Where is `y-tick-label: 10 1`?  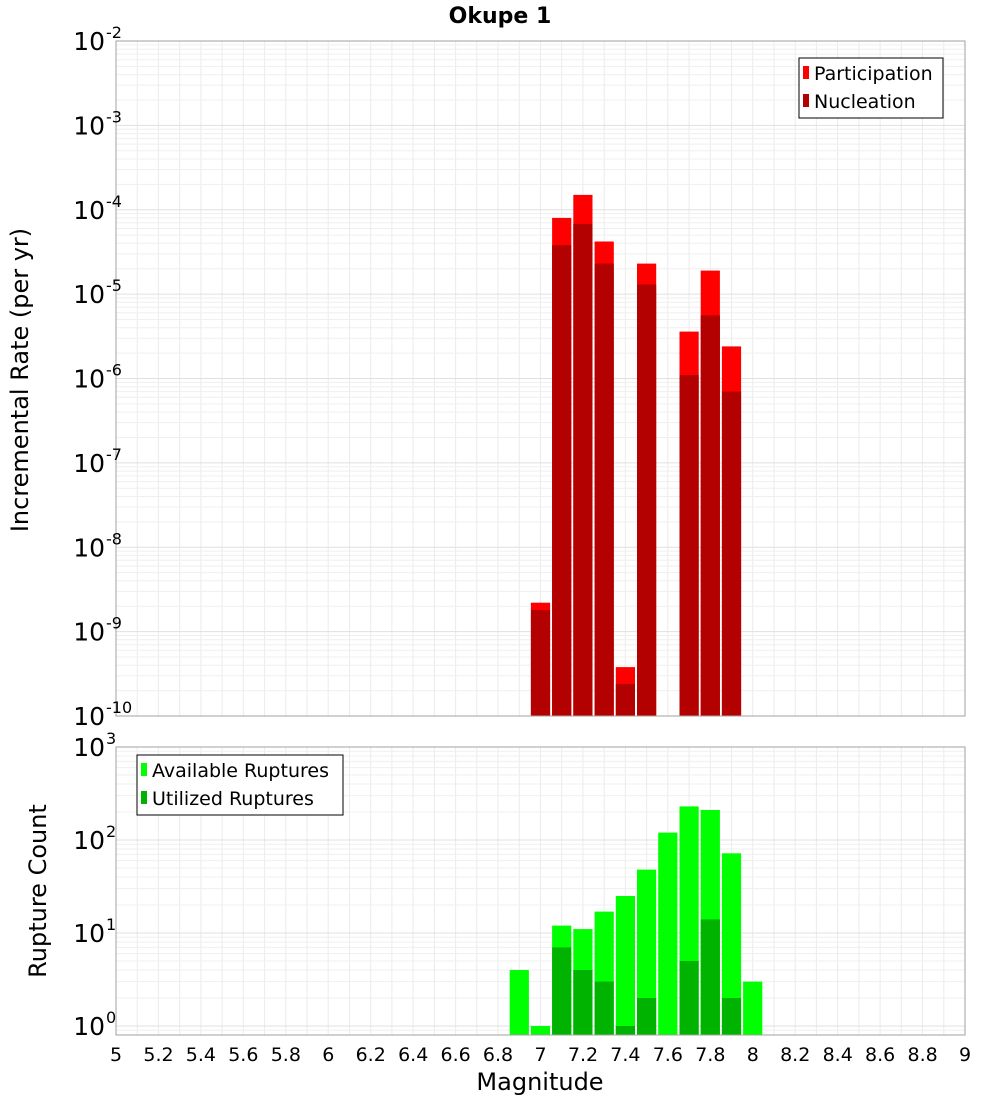 y-tick-label: 10 1 is located at coordinates (94, 931).